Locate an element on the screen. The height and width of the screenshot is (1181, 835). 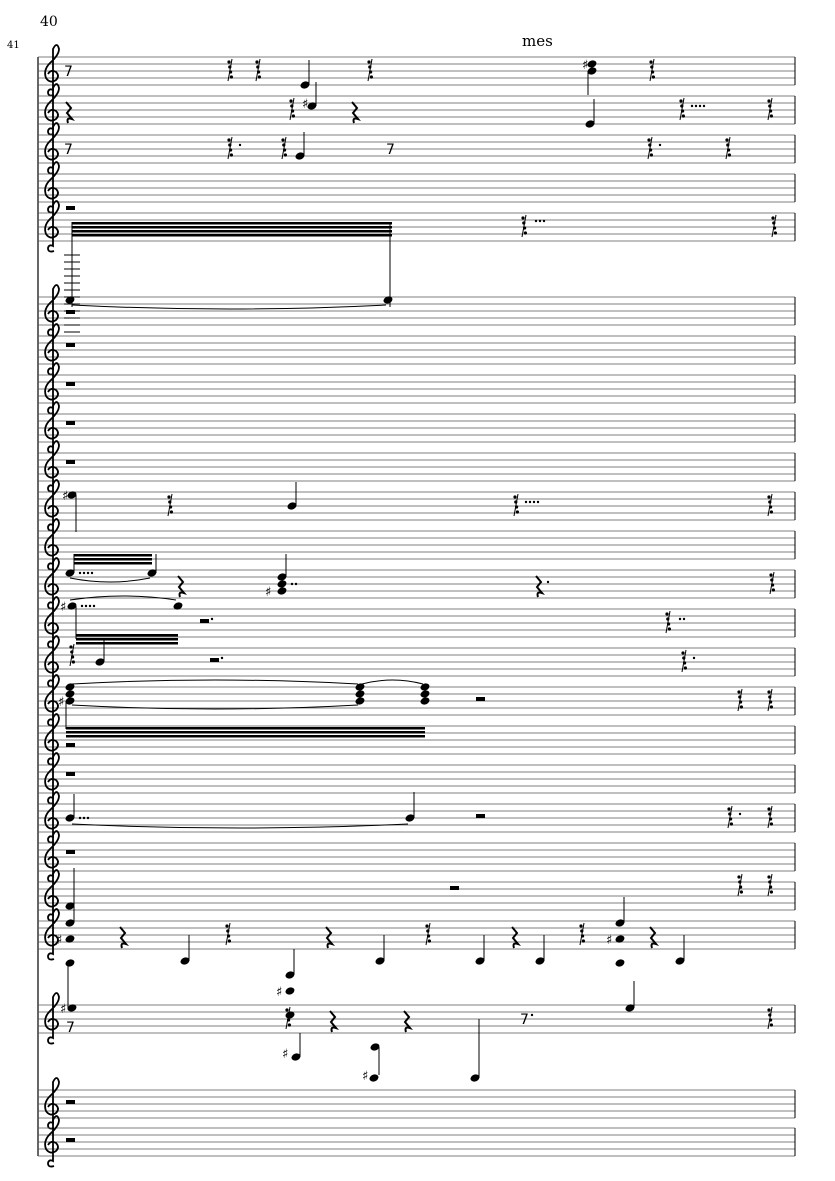
eighth-rest: 7 is located at coordinates (68, 150).